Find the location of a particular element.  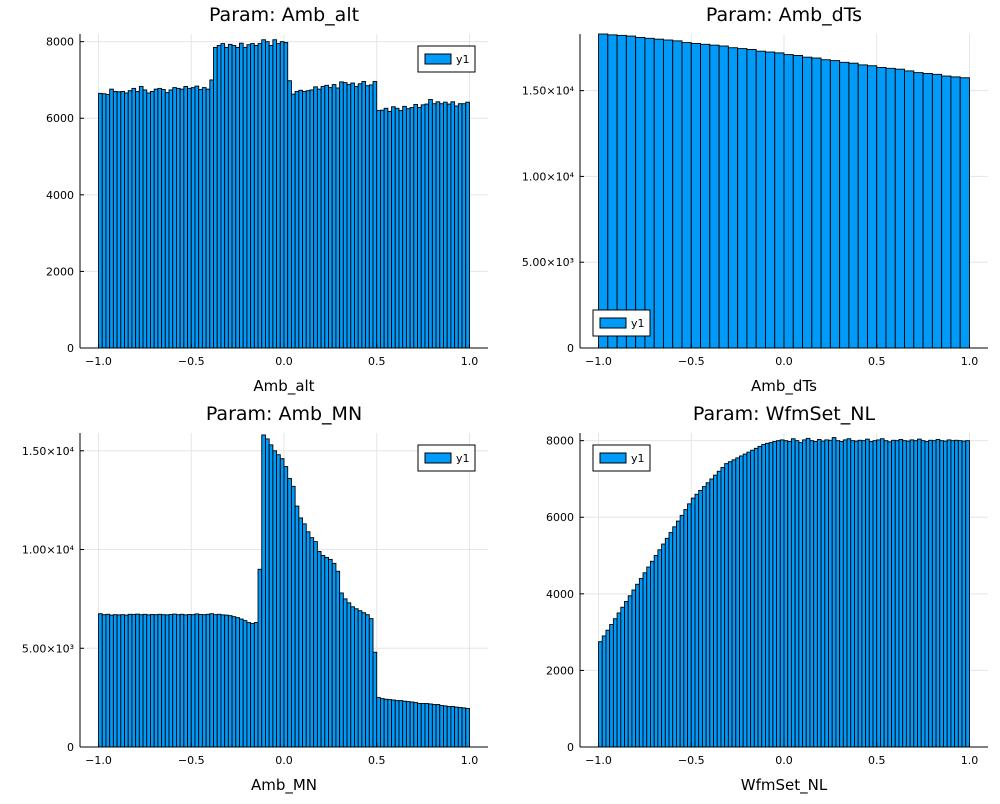

y-tick-label: 5.00×10³ is located at coordinates (48, 648).